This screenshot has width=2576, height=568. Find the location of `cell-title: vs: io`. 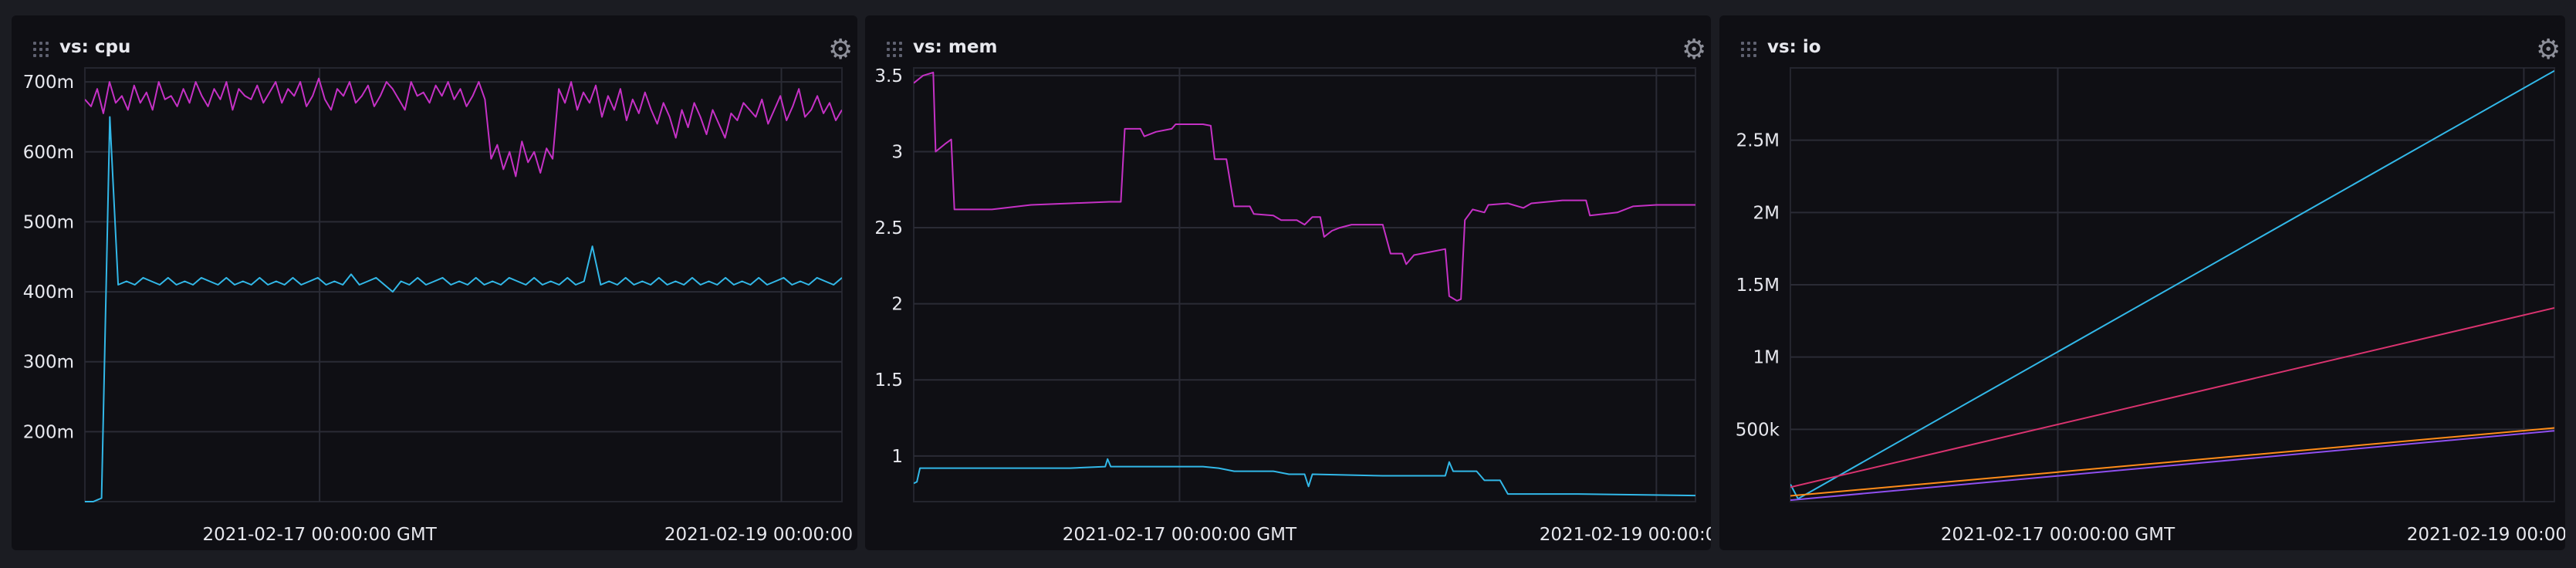

cell-title: vs: io is located at coordinates (1794, 47).